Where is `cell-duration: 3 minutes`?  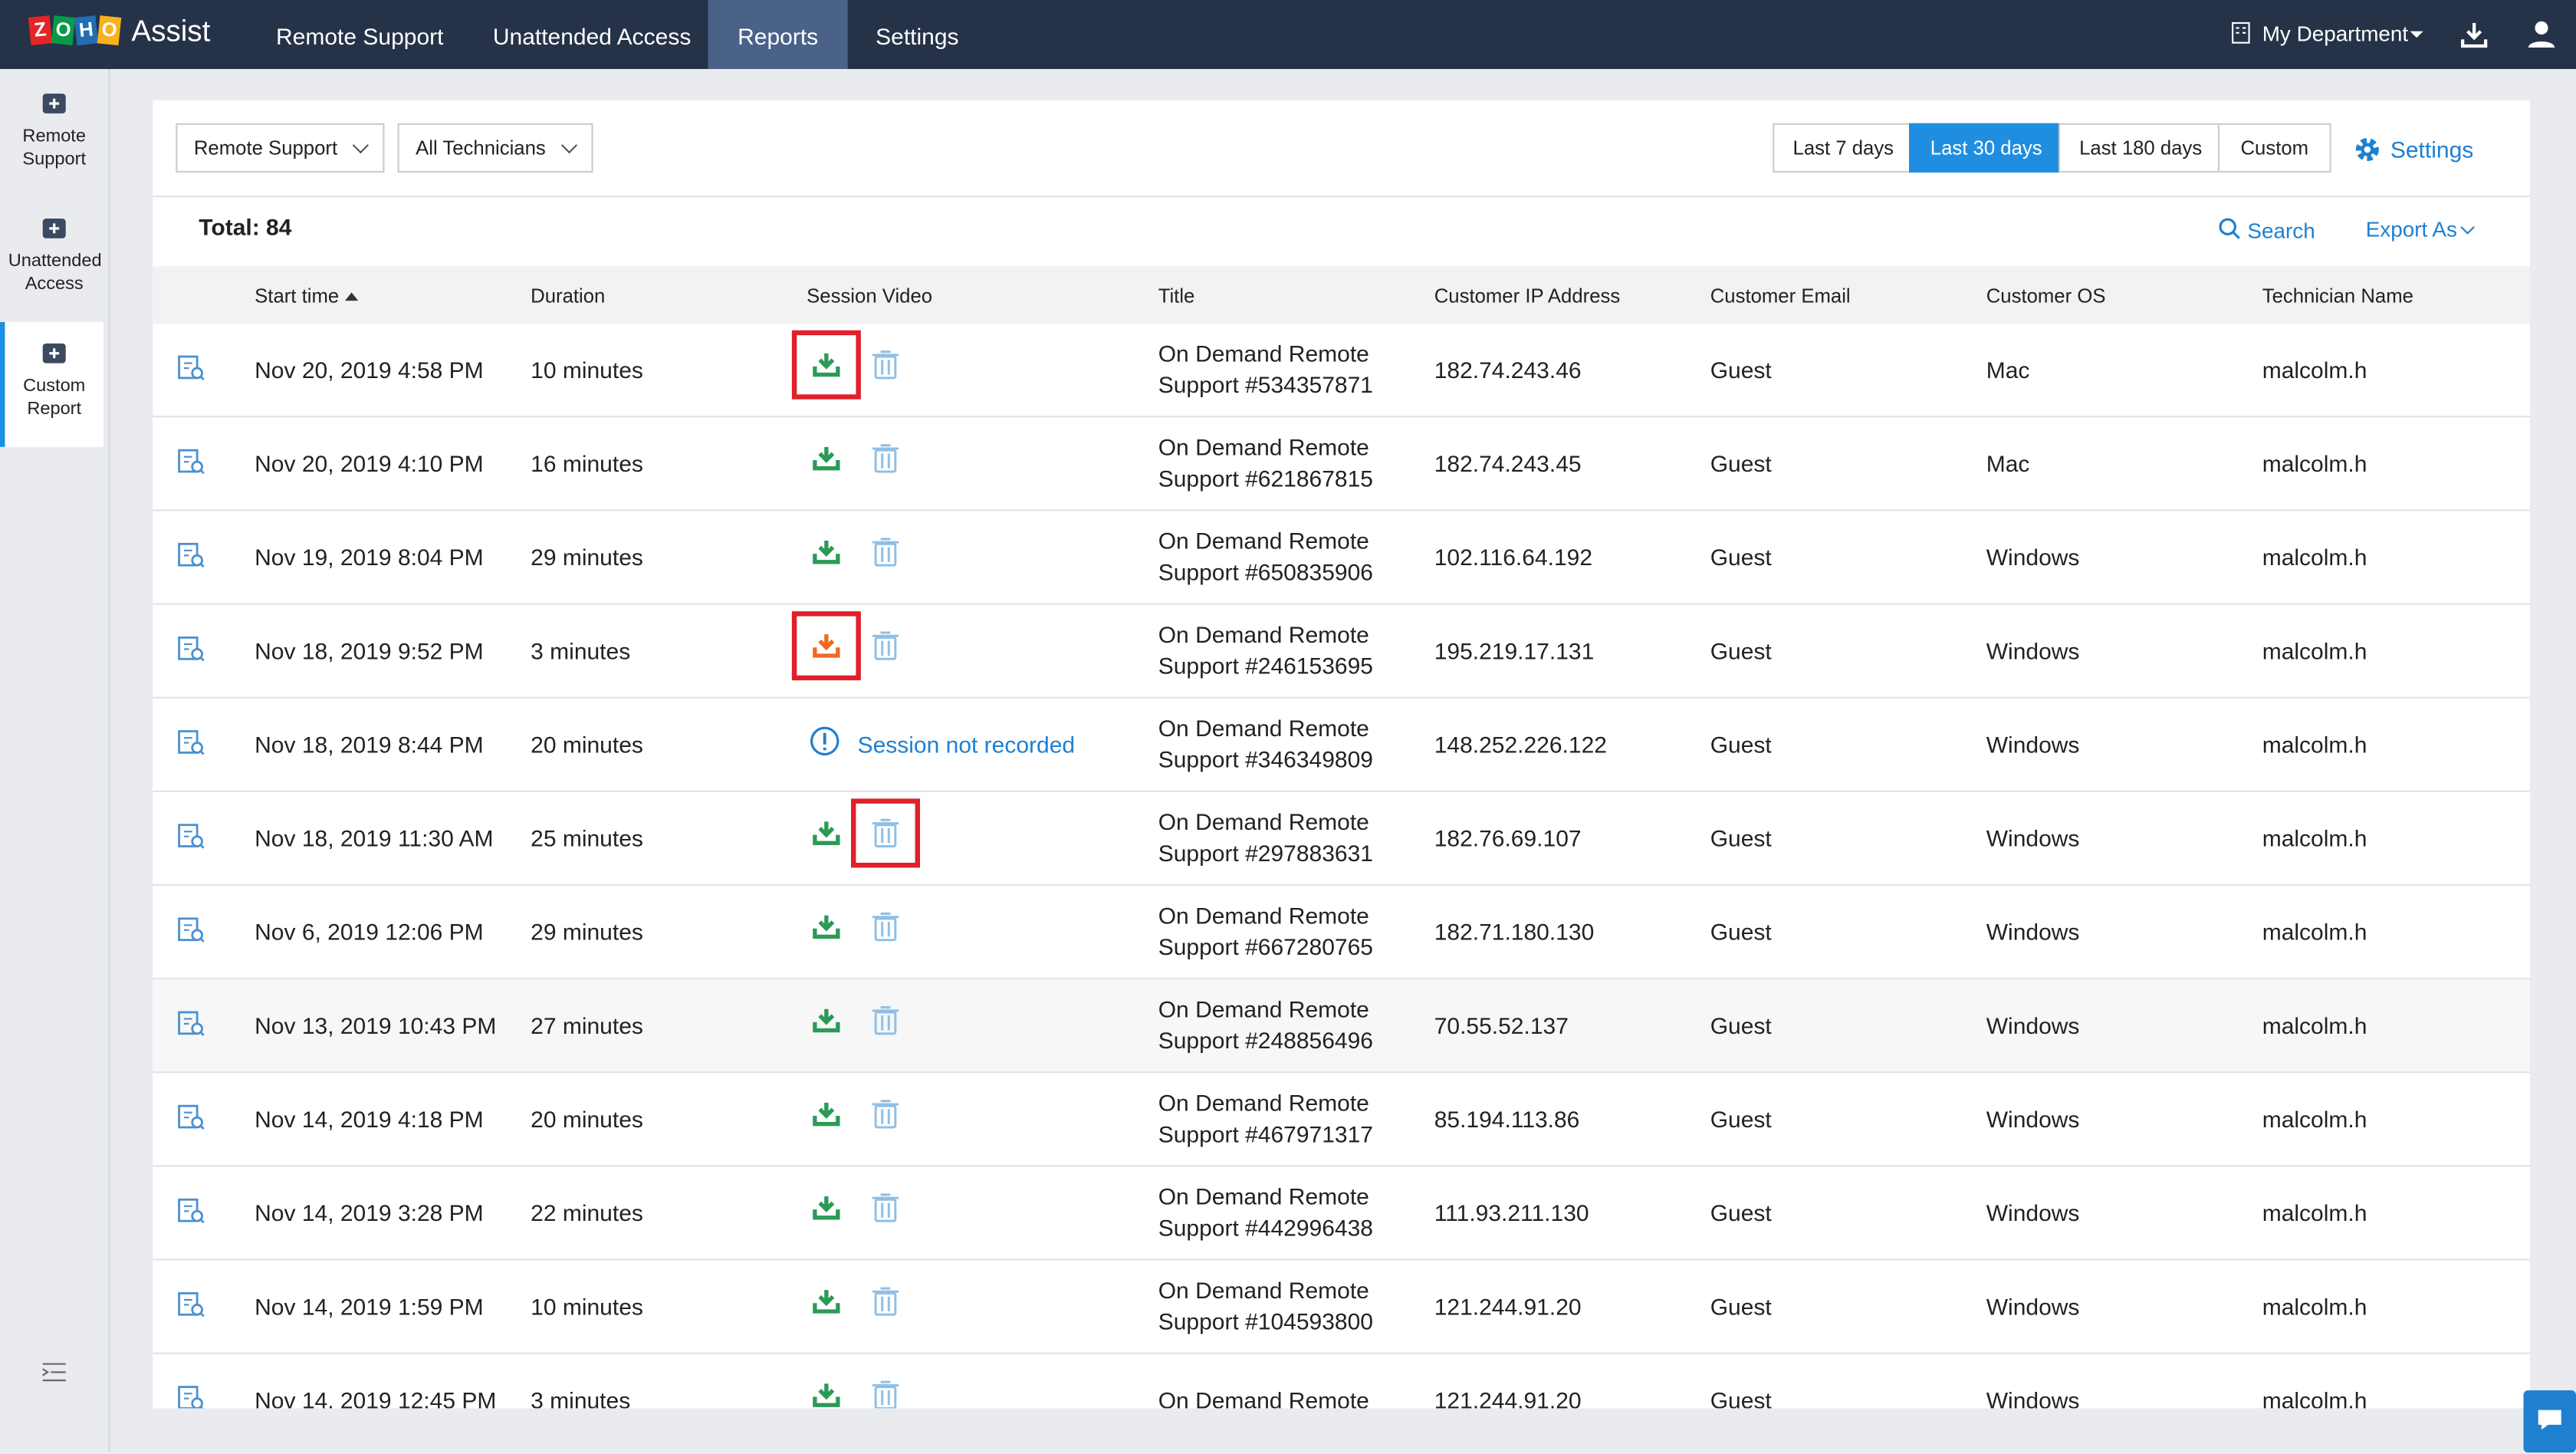 cell-duration: 3 minutes is located at coordinates (580, 1381).